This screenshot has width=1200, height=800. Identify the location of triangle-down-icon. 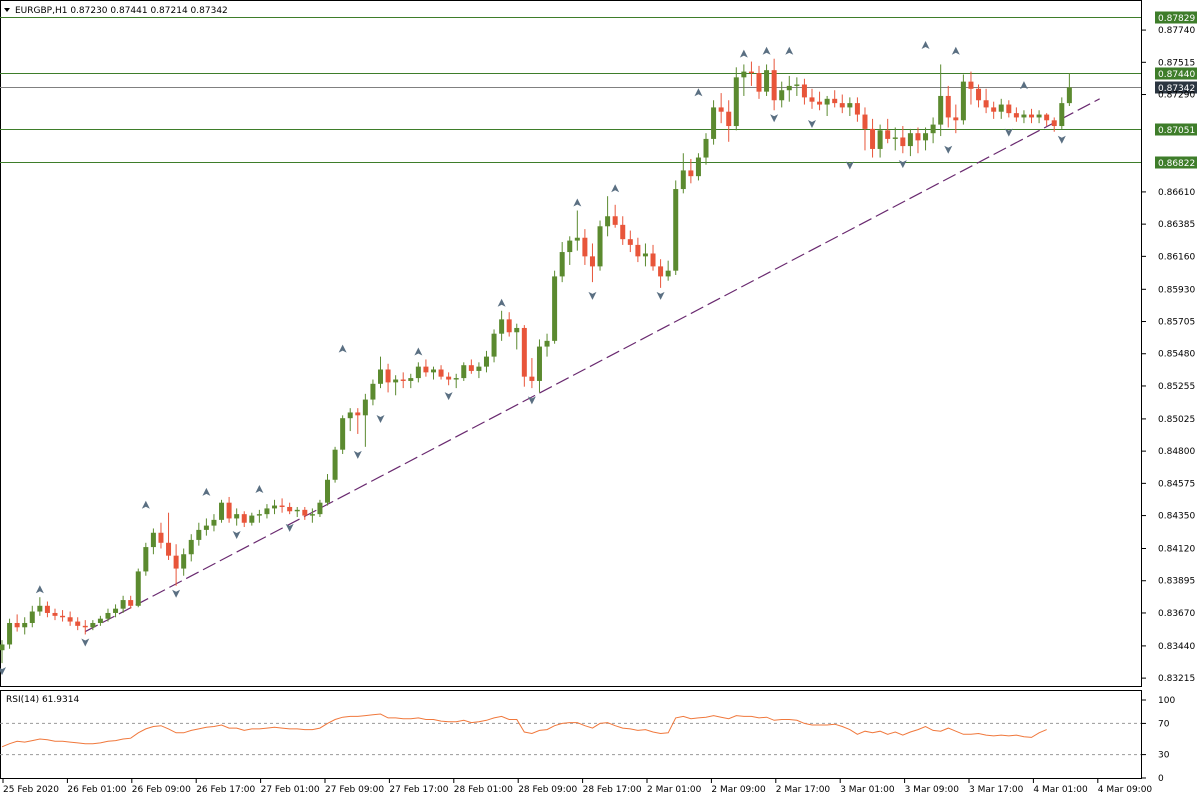
(7, 10).